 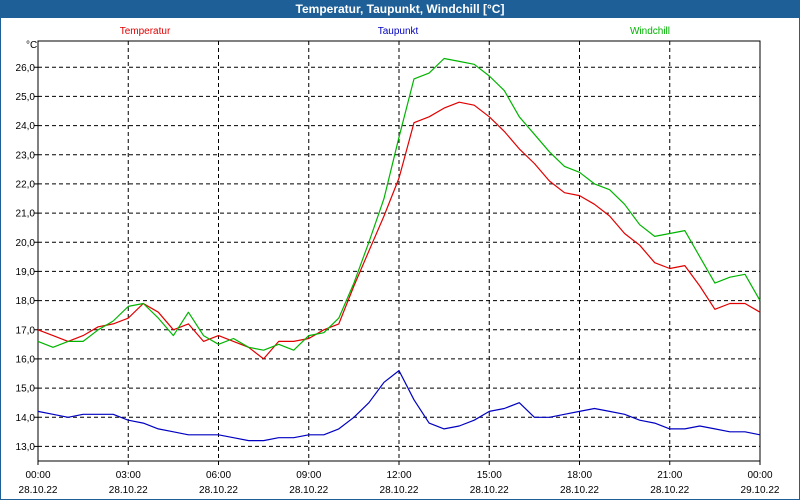 I want to click on x-tick-time-label: 12:00, so click(x=398, y=475).